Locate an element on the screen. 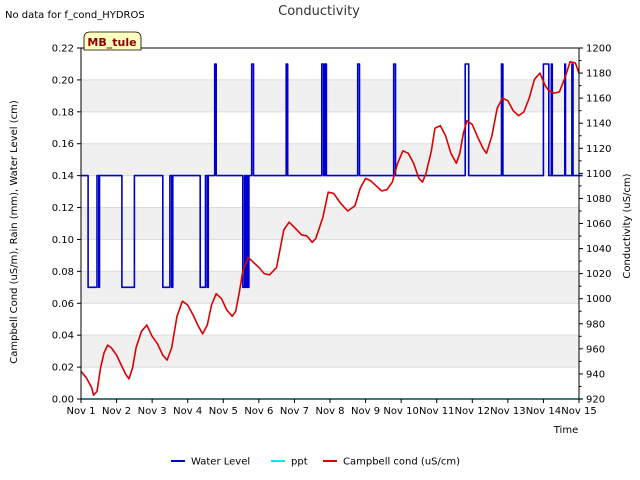 The height and width of the screenshot is (480, 640). legend-label: Water Level is located at coordinates (220, 462).